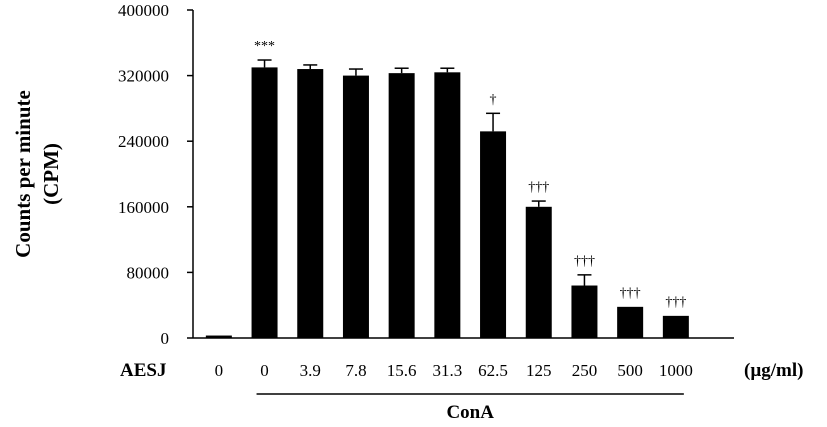 Image resolution: width=827 pixels, height=427 pixels. What do you see at coordinates (493, 370) in the screenshot?
I see `x-category-label: 62.5` at bounding box center [493, 370].